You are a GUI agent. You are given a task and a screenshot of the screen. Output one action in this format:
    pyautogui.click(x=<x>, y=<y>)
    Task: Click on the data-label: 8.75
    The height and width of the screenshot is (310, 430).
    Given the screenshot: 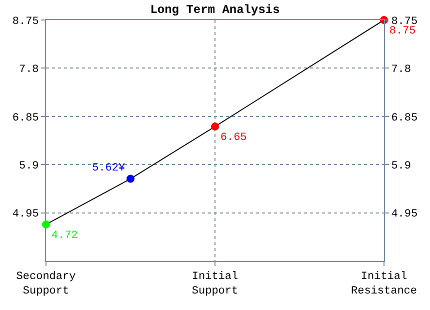 What is the action you would take?
    pyautogui.click(x=402, y=32)
    